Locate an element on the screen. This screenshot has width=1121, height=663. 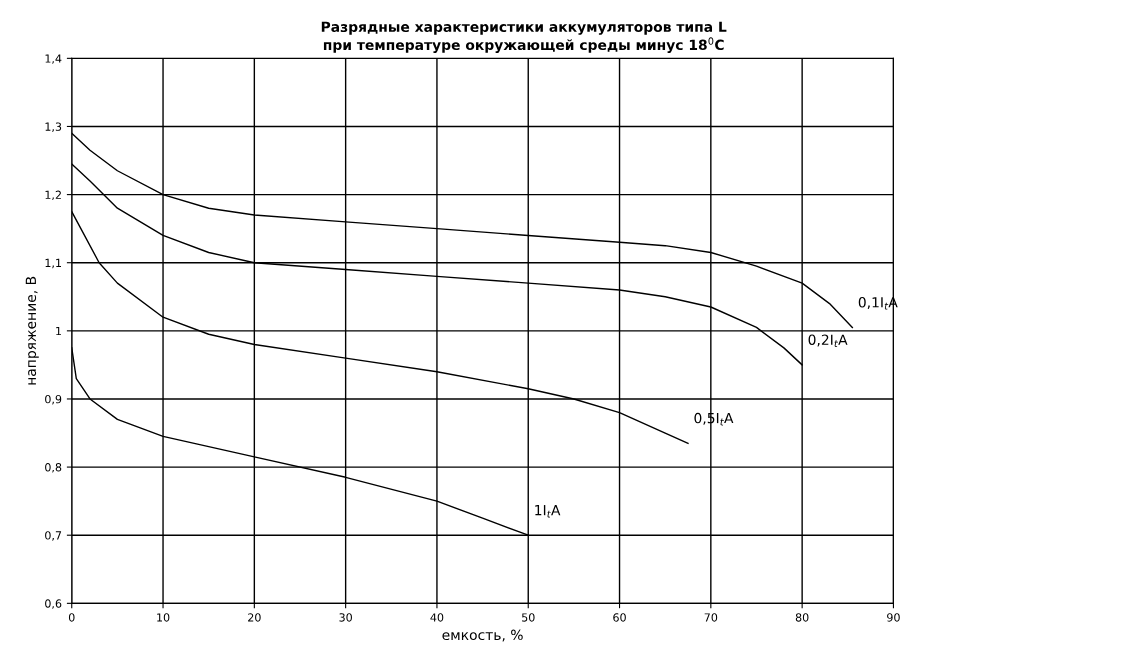
chart-title: Разрядные характеристики аккумуляторов типа L при температуре окружающей среды минус 18$^{0}$C is located at coordinates (524, 37).